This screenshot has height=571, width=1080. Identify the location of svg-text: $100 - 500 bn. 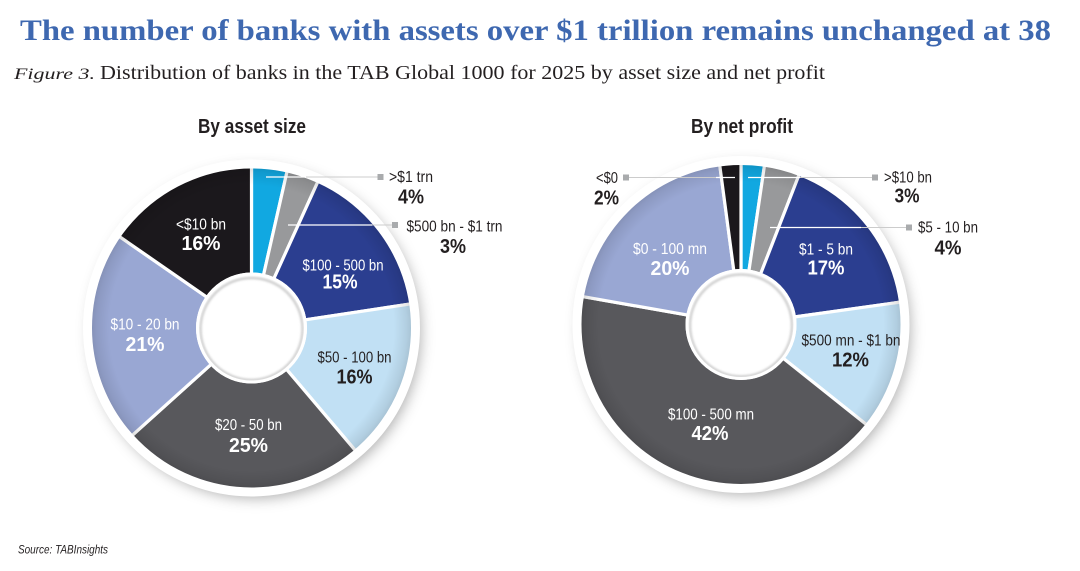
(343, 266).